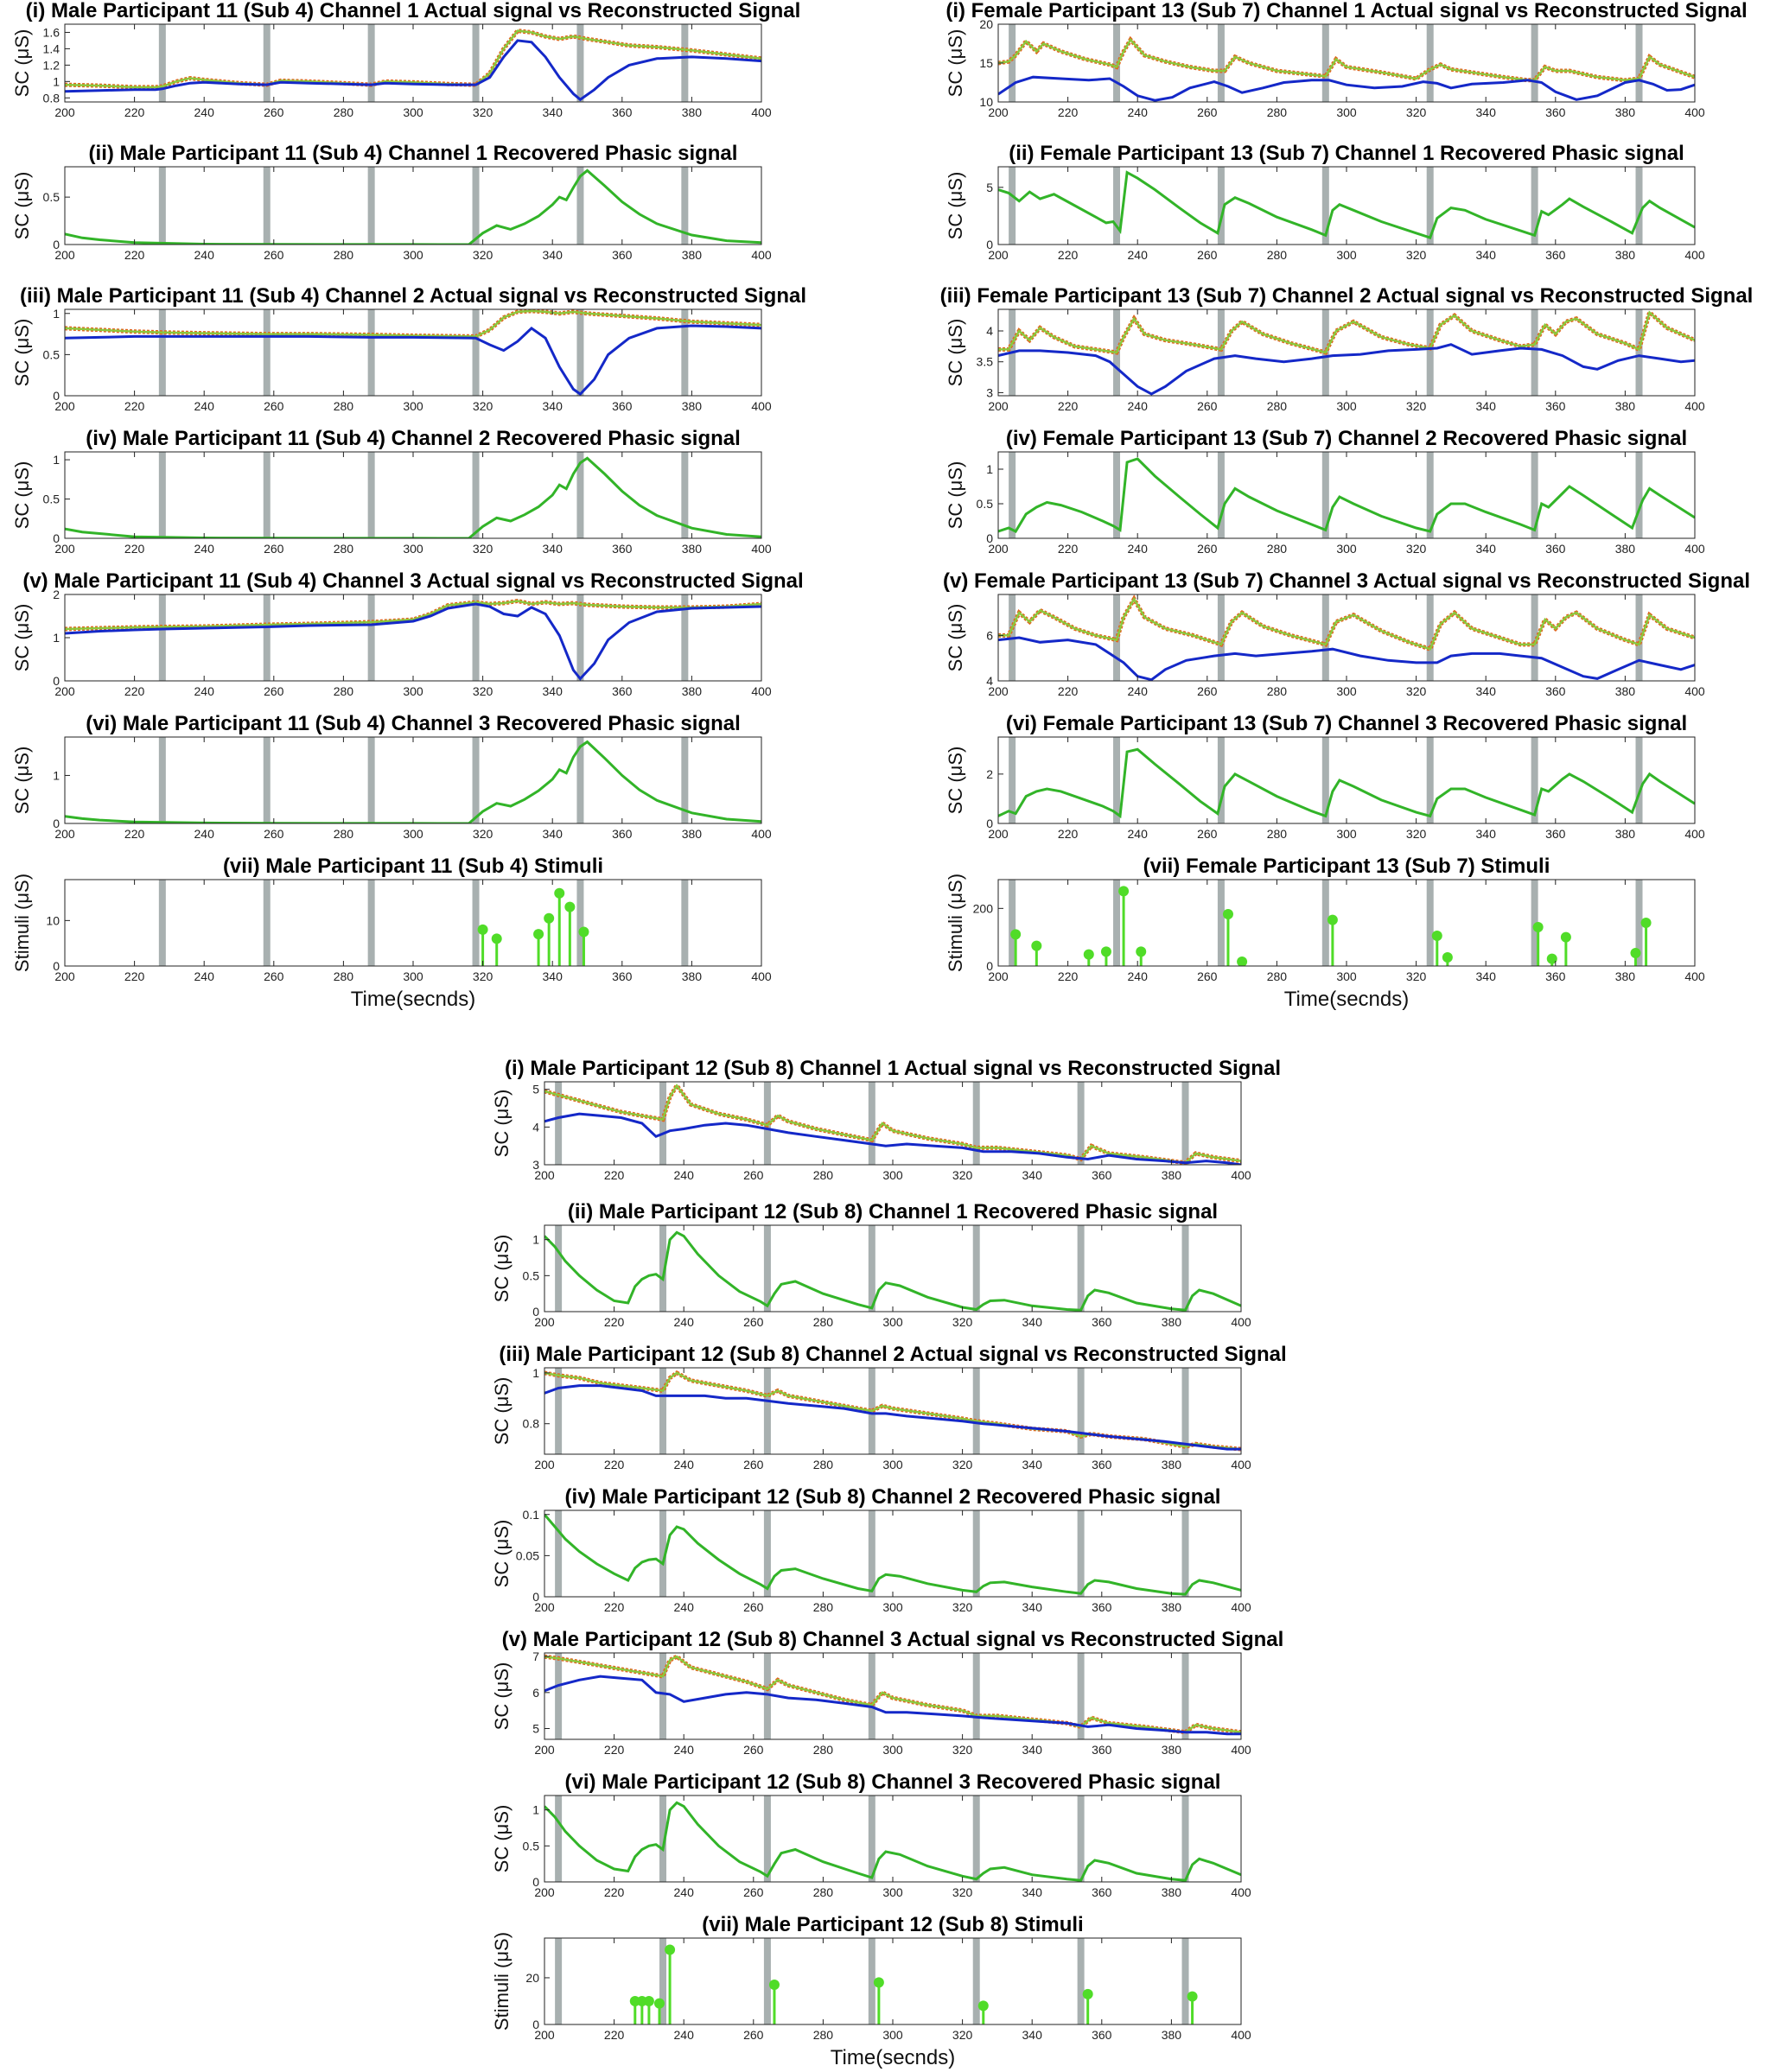  What do you see at coordinates (535, 1165) in the screenshot?
I see `y-tick-label: 3` at bounding box center [535, 1165].